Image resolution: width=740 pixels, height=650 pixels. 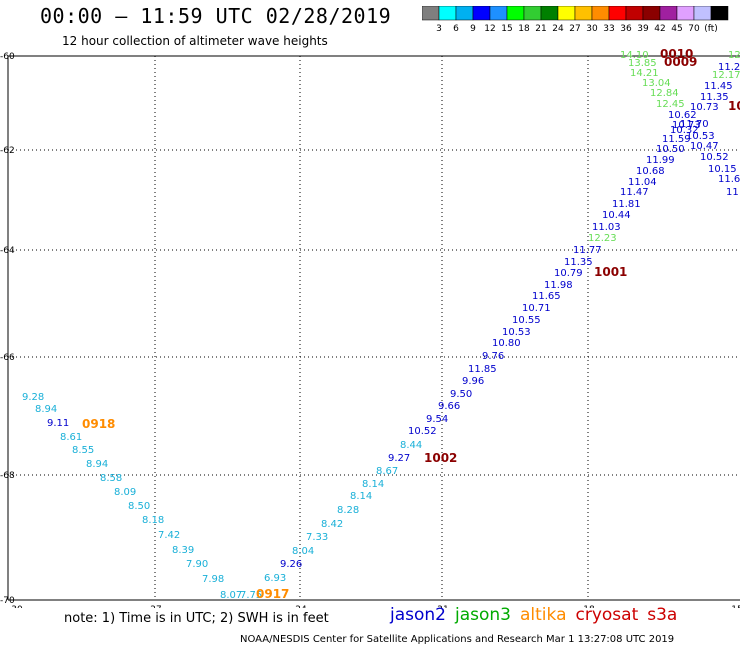 I want to click on wave-height-label: 10.15, so click(x=722, y=169).